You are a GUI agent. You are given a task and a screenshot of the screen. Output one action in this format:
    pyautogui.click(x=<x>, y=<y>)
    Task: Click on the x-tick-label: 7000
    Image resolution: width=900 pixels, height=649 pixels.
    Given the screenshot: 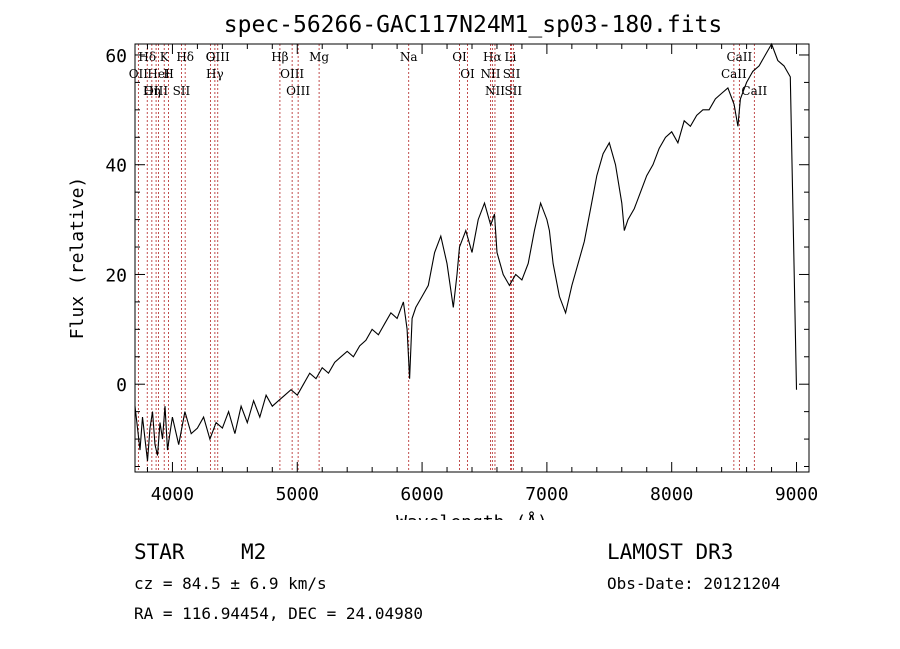 What is the action you would take?
    pyautogui.click(x=546, y=494)
    